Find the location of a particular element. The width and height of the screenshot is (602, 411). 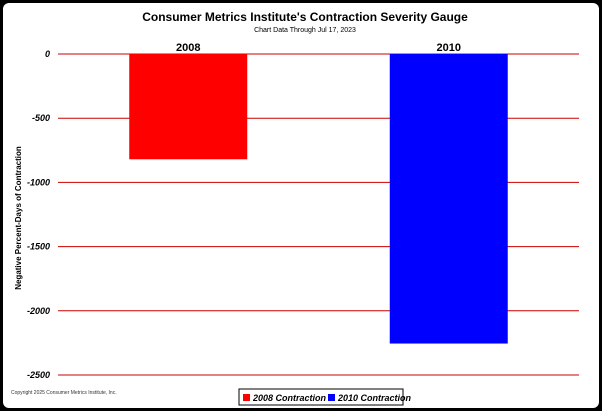

y-axis-label: Negative Percent-Days of Contraction is located at coordinates (18, 218).